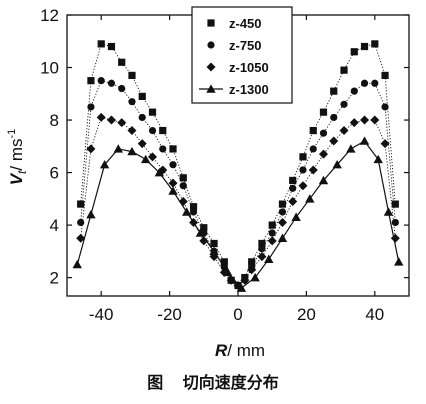 The width and height of the screenshot is (426, 404). What do you see at coordinates (221, 350) in the screenshot?
I see `x-axis-symbol: R` at bounding box center [221, 350].